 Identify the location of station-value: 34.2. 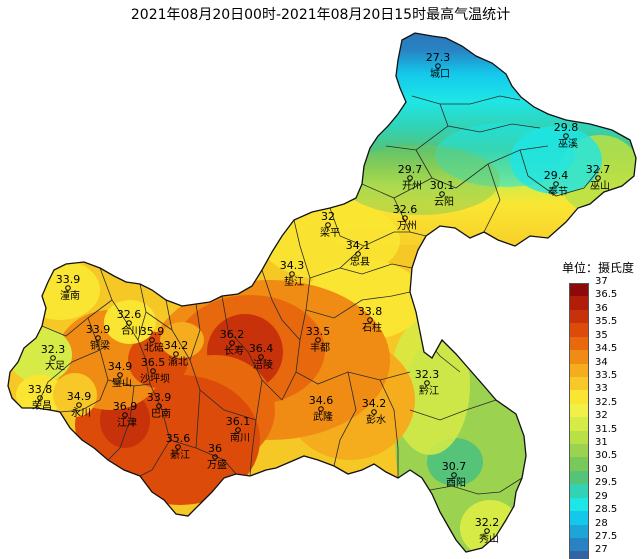
(374, 403).